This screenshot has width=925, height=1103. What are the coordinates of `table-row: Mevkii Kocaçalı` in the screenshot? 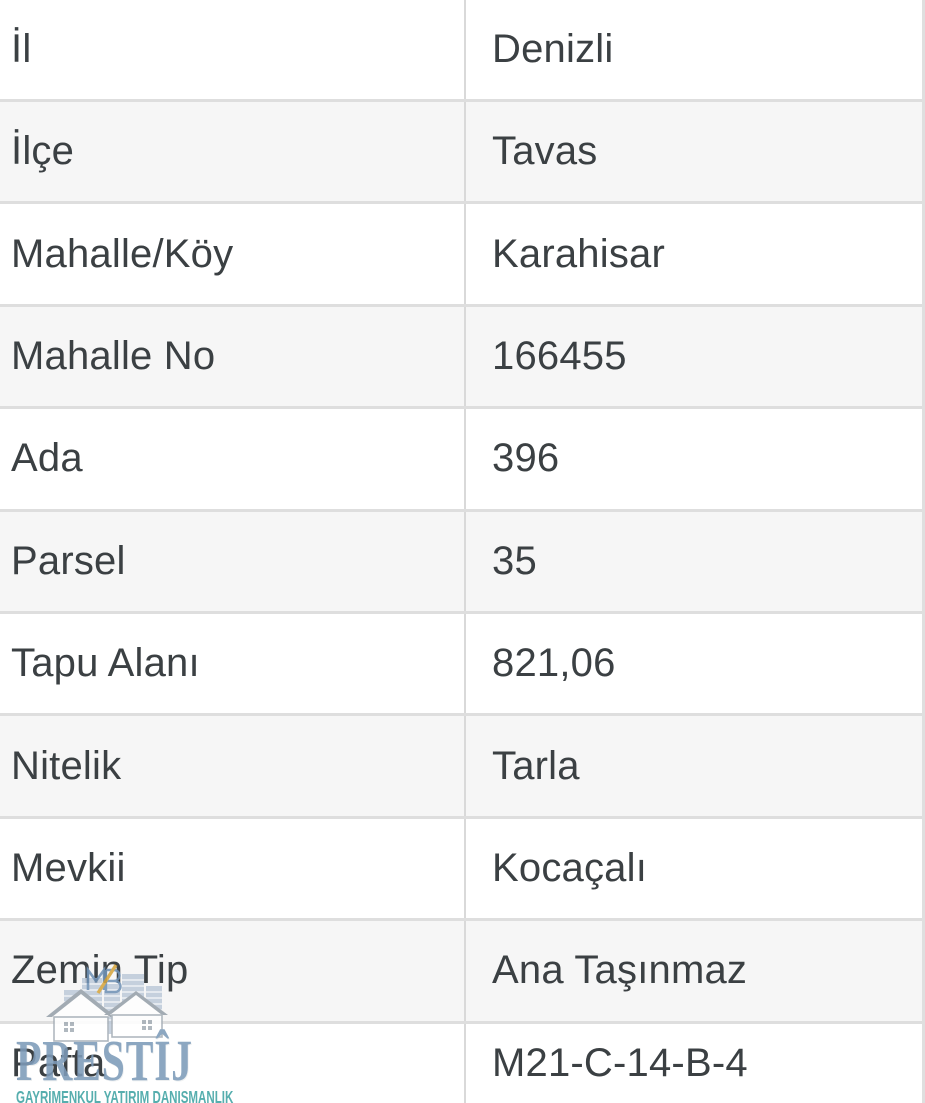 It's located at (461, 867).